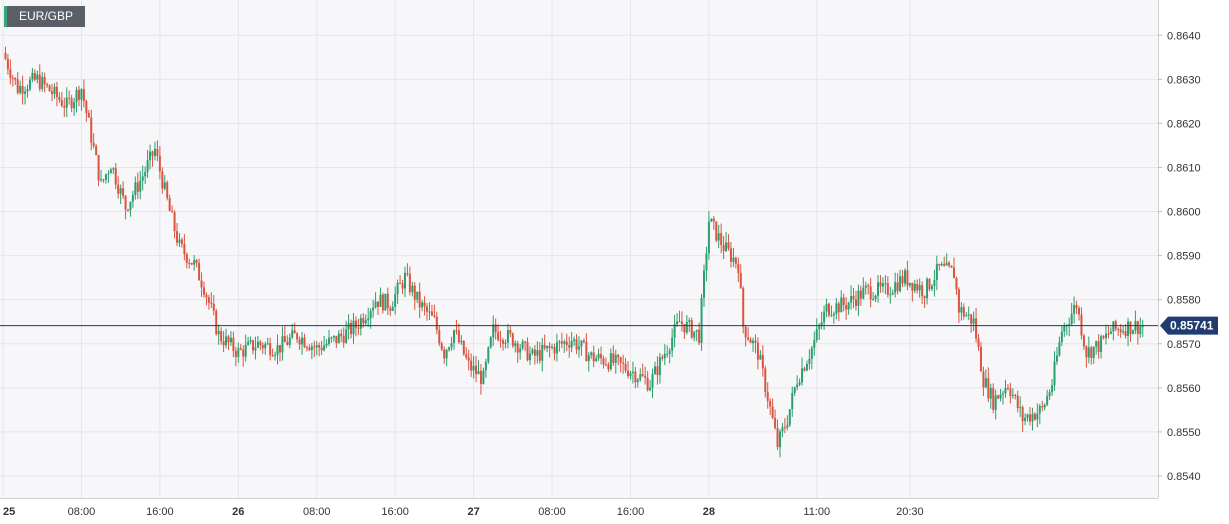  What do you see at coordinates (1184, 36) in the screenshot?
I see `y-tick-label: 0.8640` at bounding box center [1184, 36].